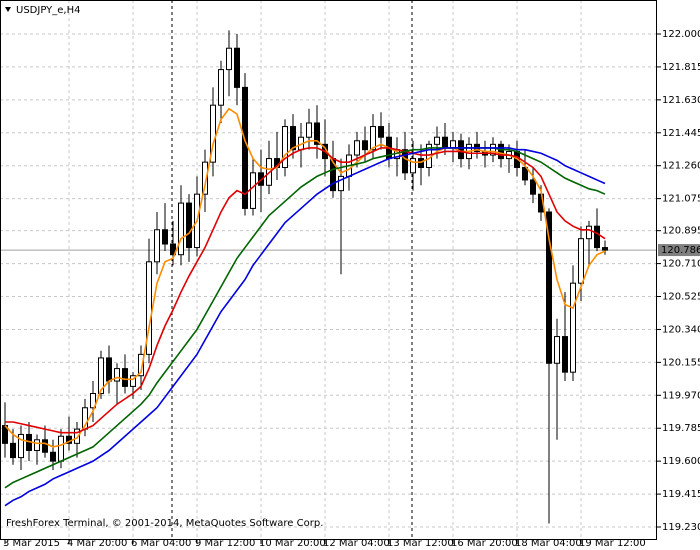 The height and width of the screenshot is (550, 700). Describe the element at coordinates (681, 428) in the screenshot. I see `y-tick-label: 119.785` at that location.